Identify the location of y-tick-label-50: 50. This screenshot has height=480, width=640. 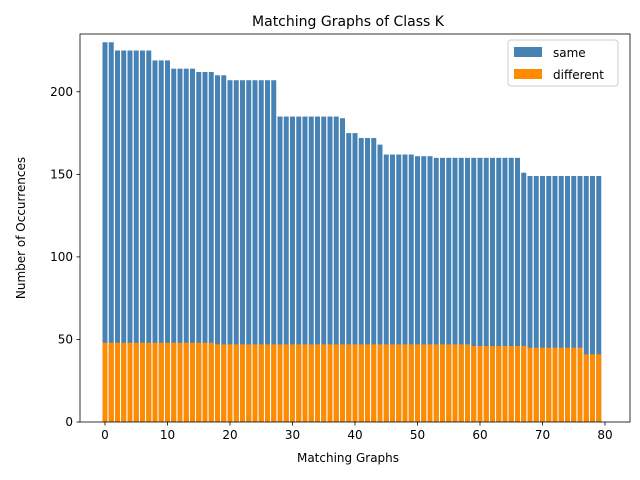
(65, 339).